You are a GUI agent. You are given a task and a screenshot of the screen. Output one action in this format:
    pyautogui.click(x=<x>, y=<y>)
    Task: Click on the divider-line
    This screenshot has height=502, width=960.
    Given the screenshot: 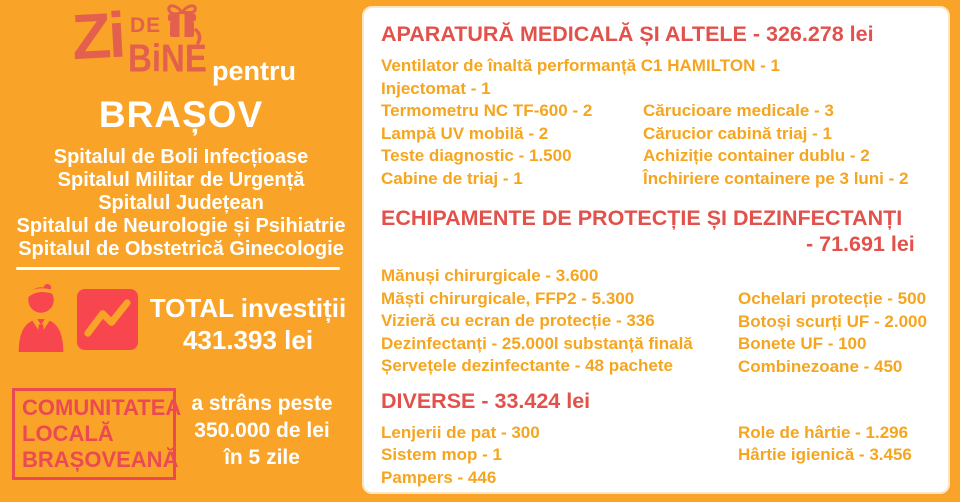 What is the action you would take?
    pyautogui.click(x=178, y=268)
    